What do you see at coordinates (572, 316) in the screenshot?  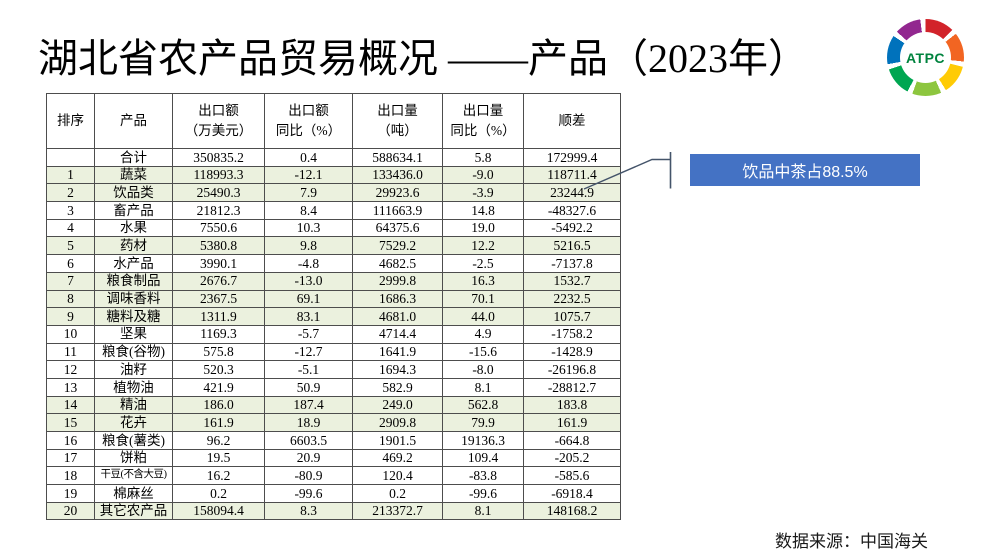 I see `table-cell: 1075.7` at bounding box center [572, 316].